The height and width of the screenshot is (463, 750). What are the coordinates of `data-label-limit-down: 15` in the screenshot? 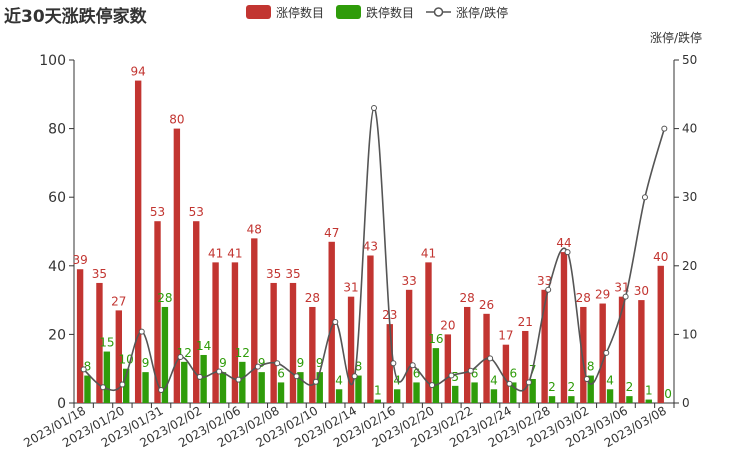 It's located at (106, 343).